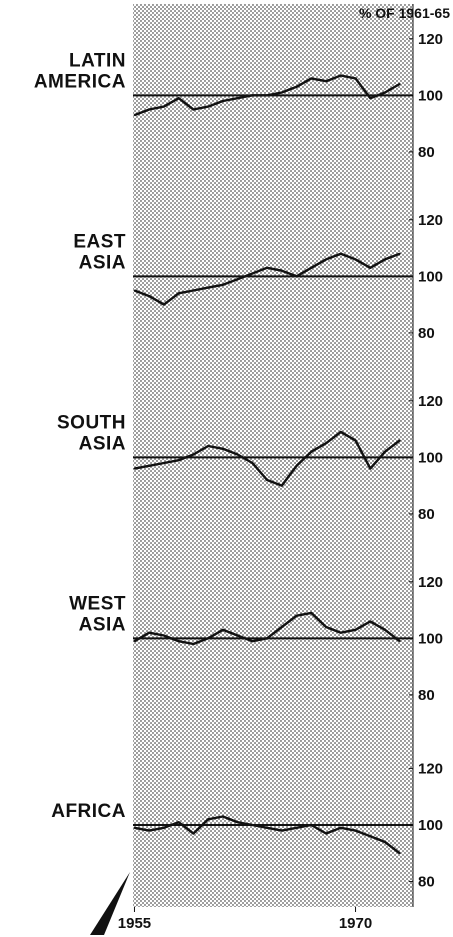 This screenshot has width=453, height=937. I want to click on unit-label: % OF 1961-65, so click(404, 13).